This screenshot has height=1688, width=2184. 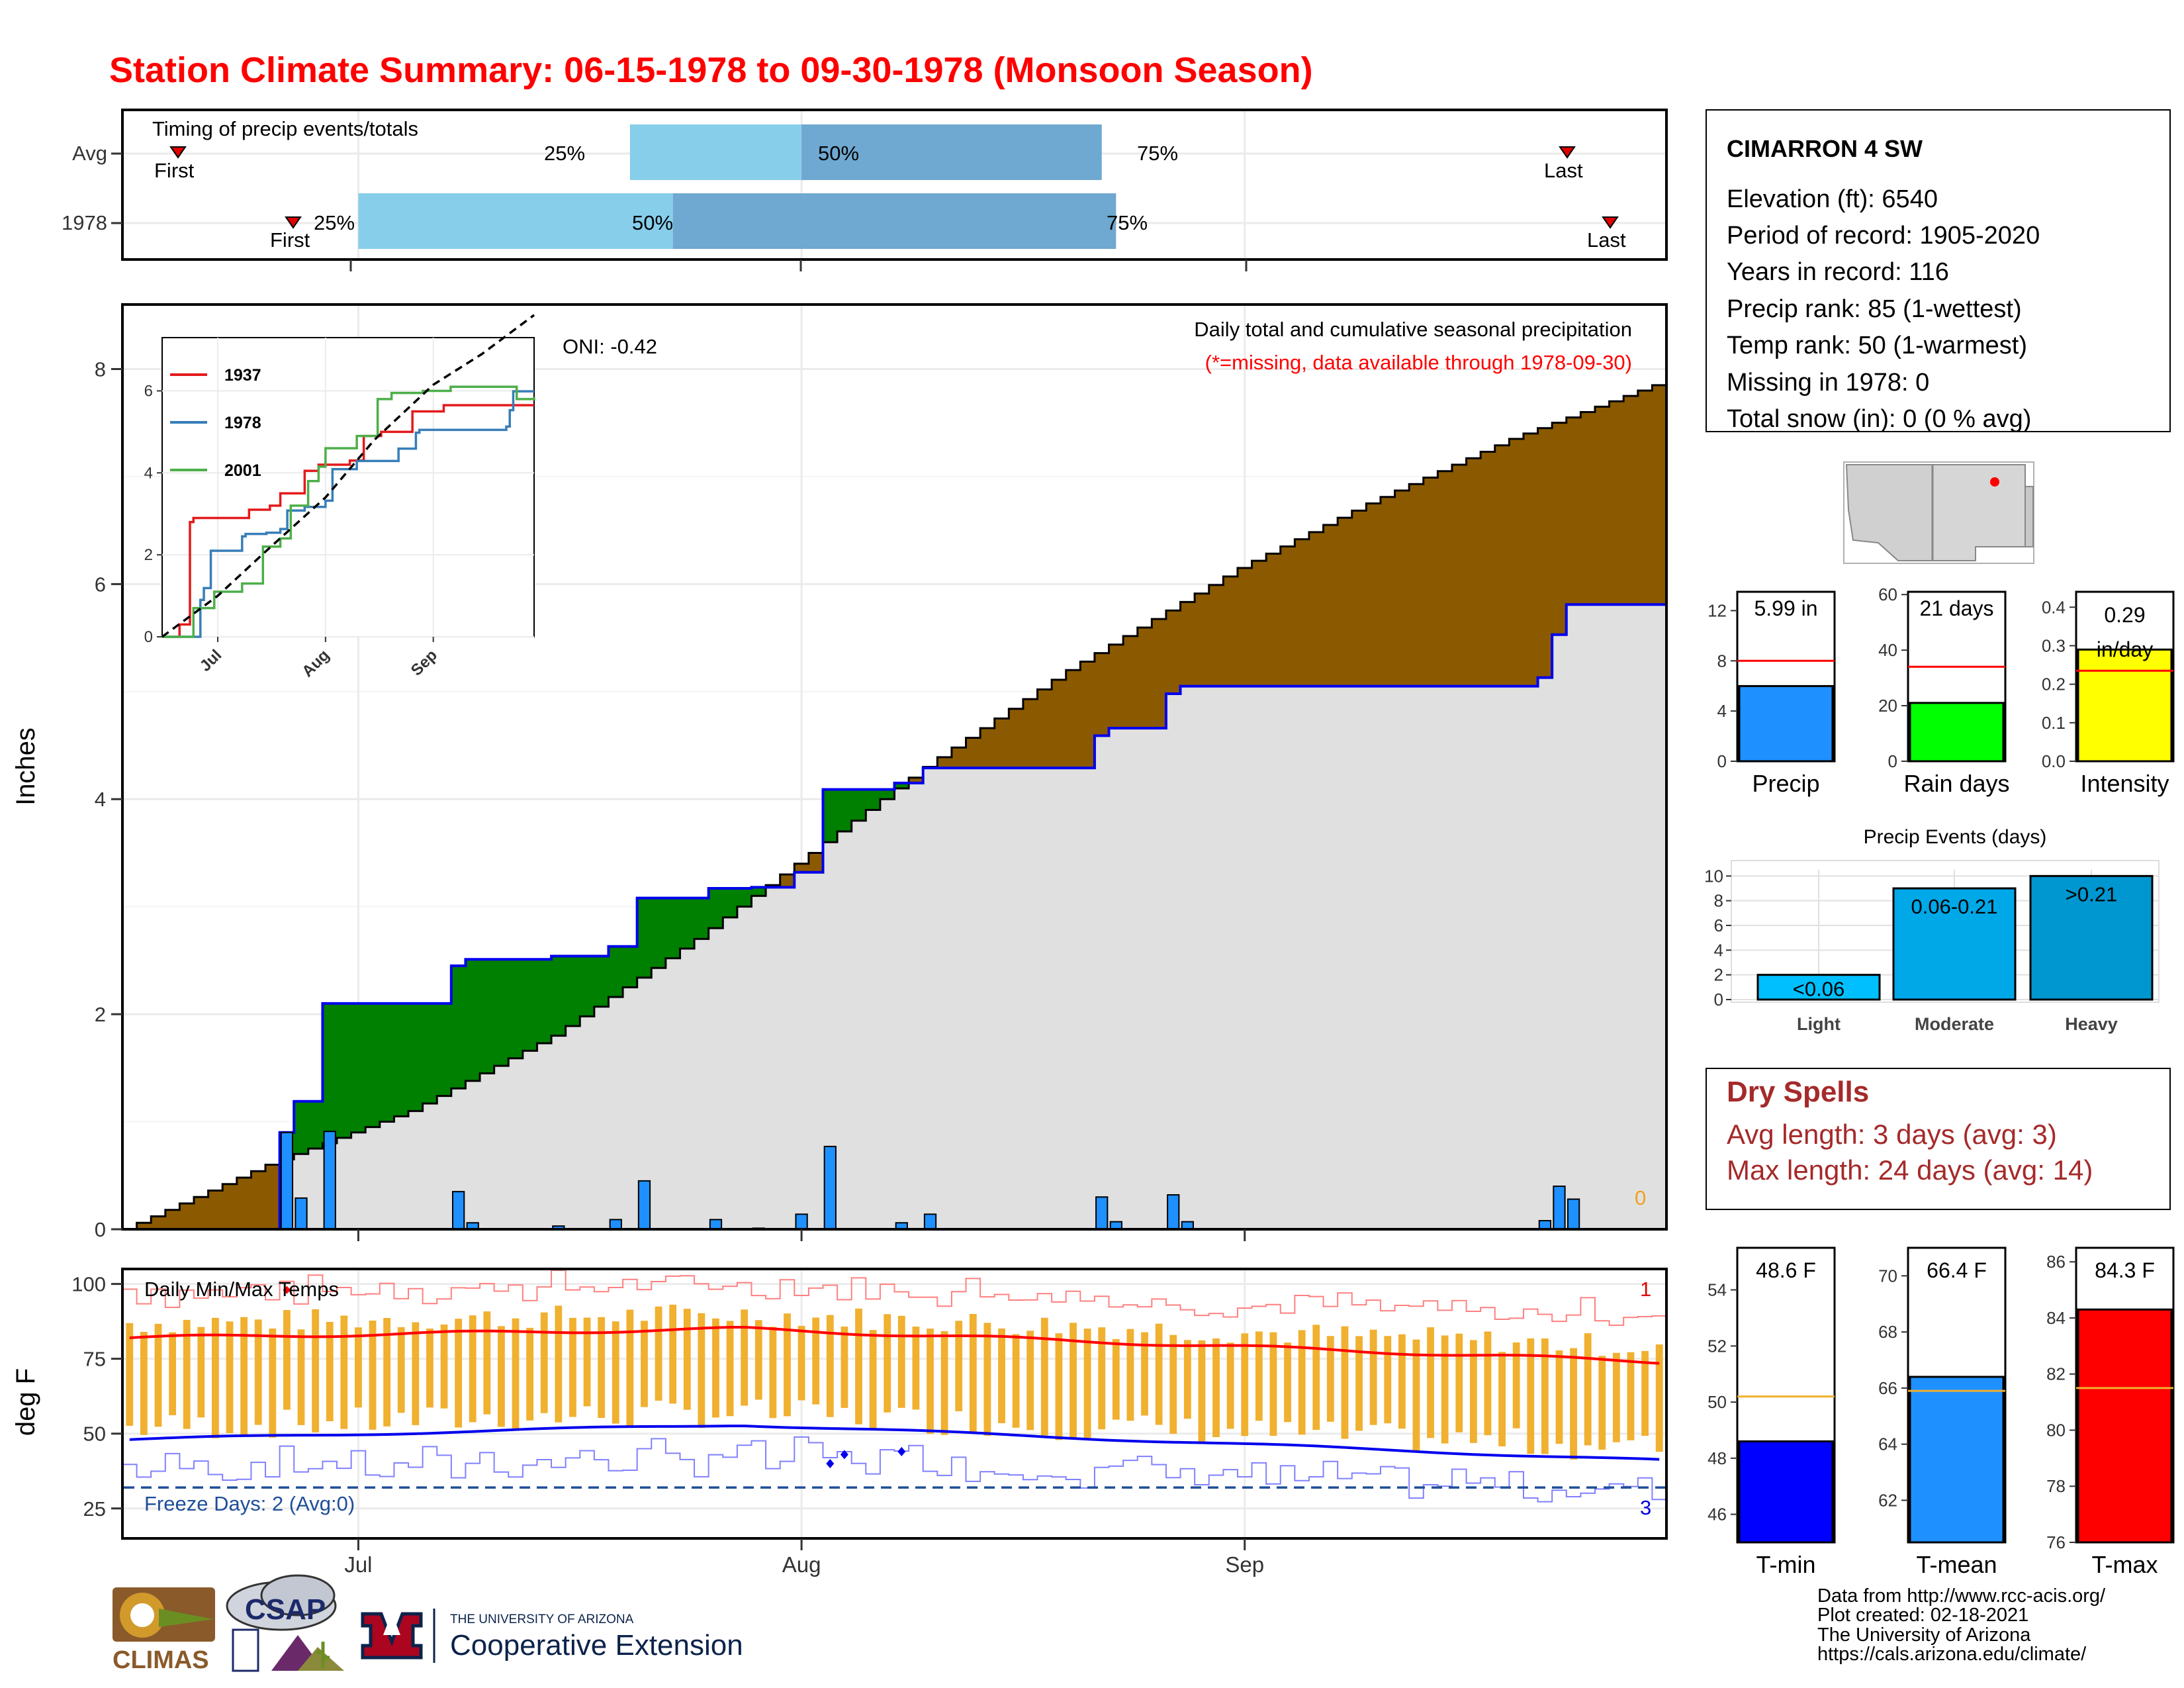 What do you see at coordinates (349, 521) in the screenshot?
I see `inset-line-1937` at bounding box center [349, 521].